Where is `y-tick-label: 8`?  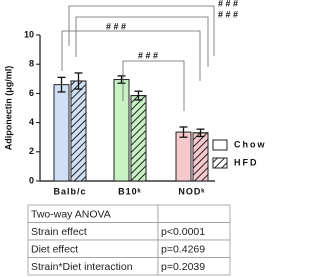
y-tick-label: 8 is located at coordinates (31, 64).